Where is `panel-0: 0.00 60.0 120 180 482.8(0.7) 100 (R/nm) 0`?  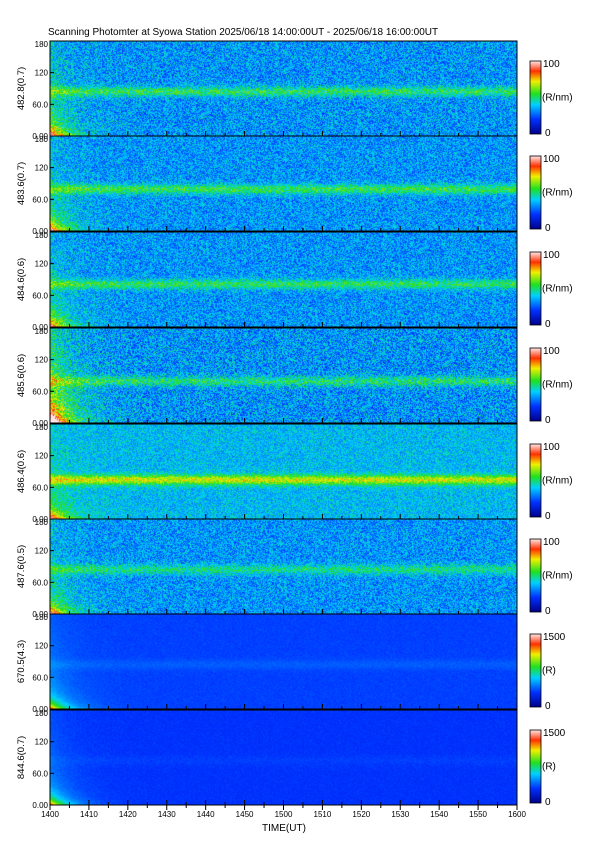 panel-0: 0.00 60.0 120 180 482.8(0.7) 100 (R/nm) 0 is located at coordinates (294, 90).